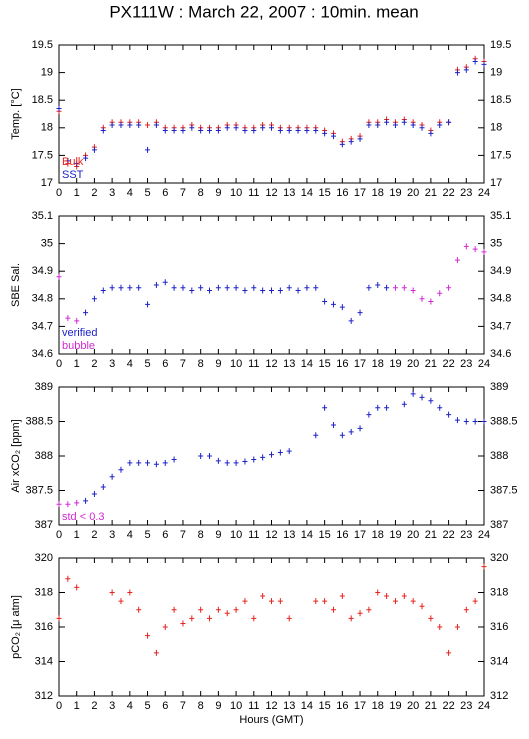 The image size is (529, 739). What do you see at coordinates (413, 364) in the screenshot?
I see `x-tick-label: 20` at bounding box center [413, 364].